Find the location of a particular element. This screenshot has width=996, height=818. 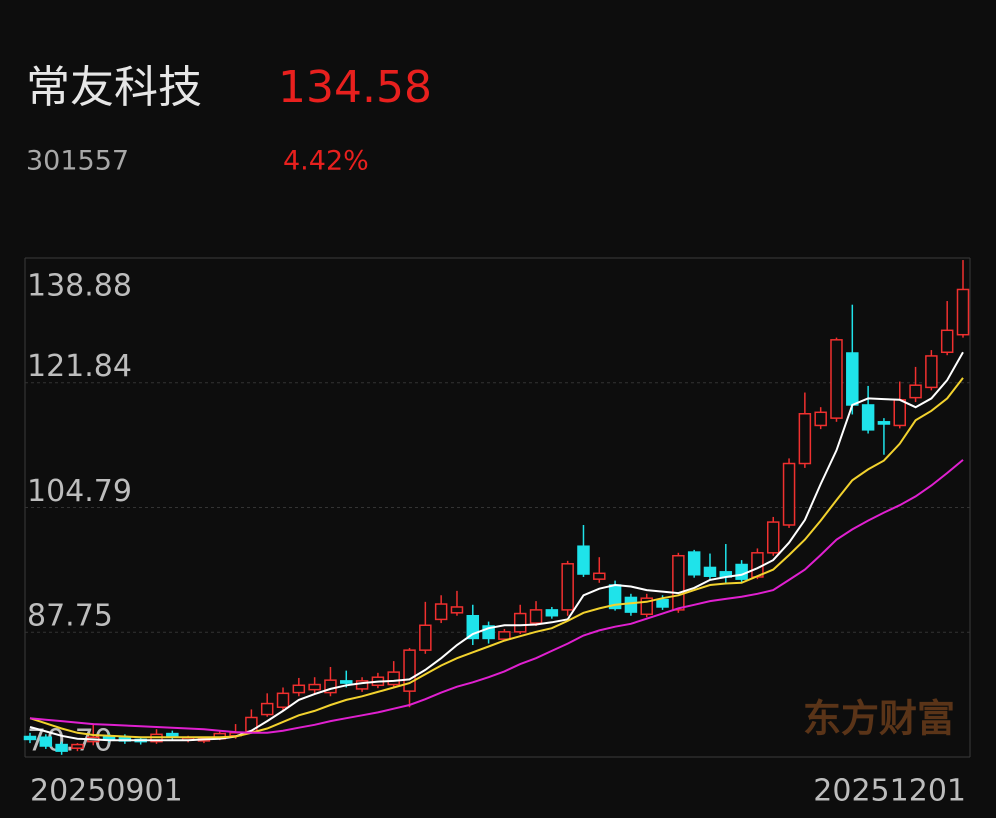

stock-name: 常友科技 is located at coordinates (114, 87).